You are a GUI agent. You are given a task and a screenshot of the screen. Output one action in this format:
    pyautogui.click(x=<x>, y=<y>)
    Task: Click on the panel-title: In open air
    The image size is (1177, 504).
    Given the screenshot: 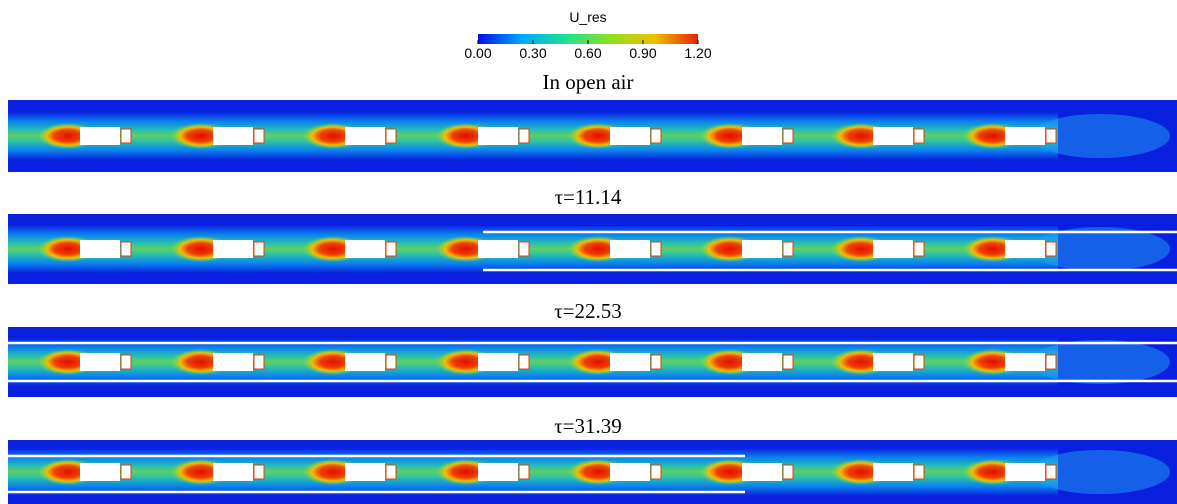 What is the action you would take?
    pyautogui.click(x=588, y=82)
    